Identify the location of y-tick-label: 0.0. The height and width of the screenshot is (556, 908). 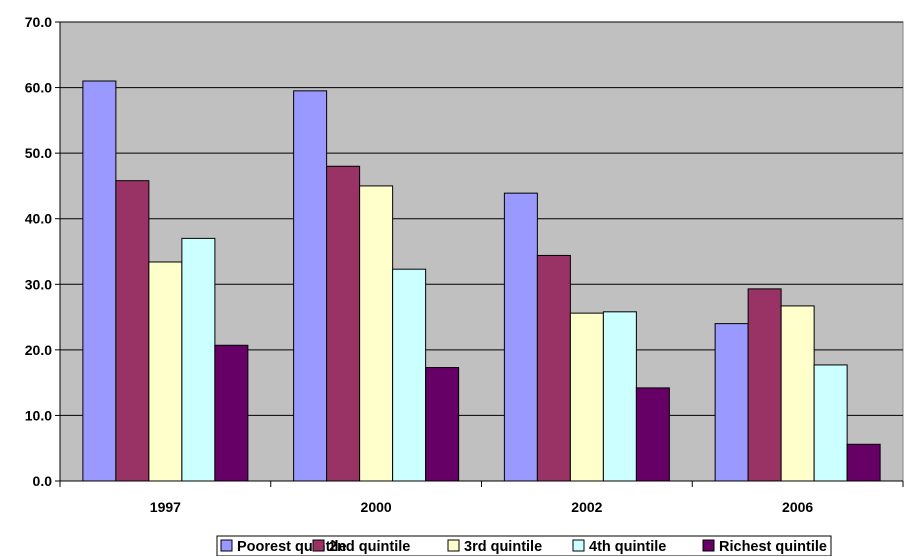
(43, 481).